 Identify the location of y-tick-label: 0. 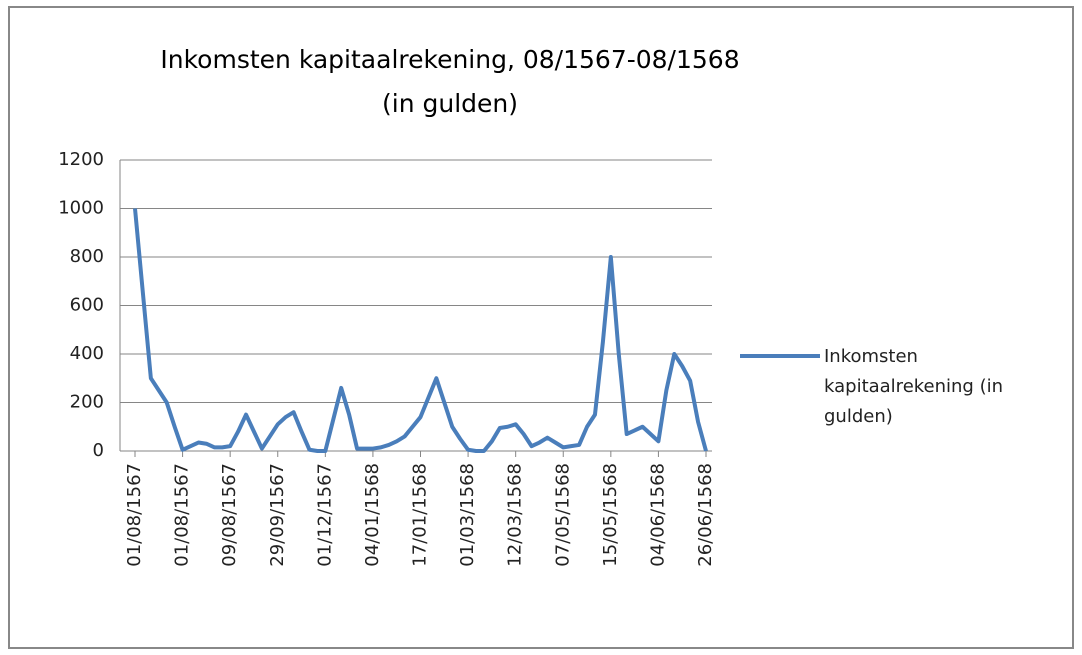
(98, 450).